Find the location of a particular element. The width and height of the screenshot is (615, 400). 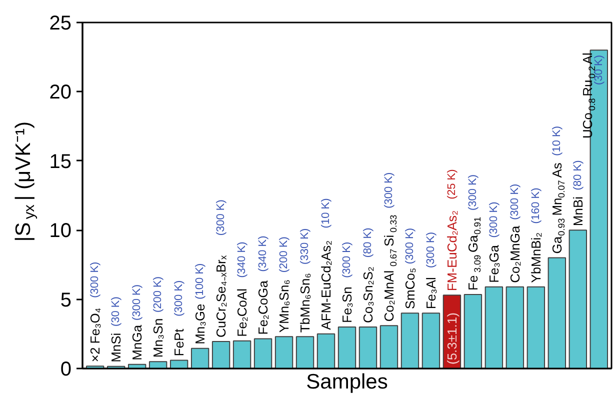

x-tick-label: SmCo₅ is located at coordinates (410, 289).